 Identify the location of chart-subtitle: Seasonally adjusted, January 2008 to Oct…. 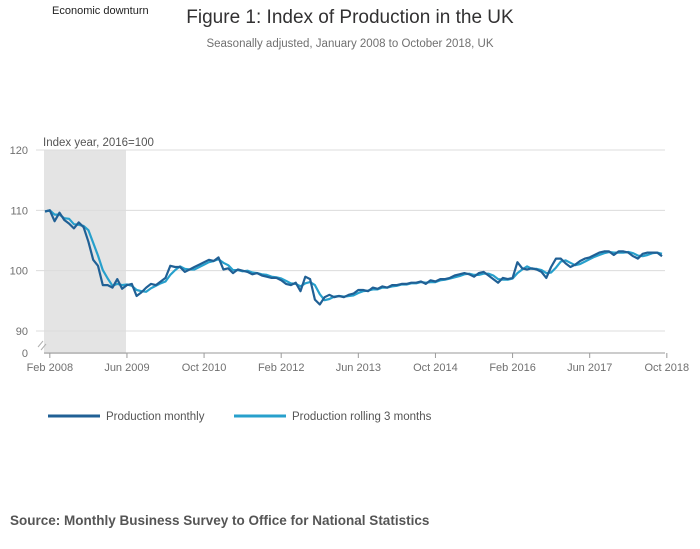
(350, 44).